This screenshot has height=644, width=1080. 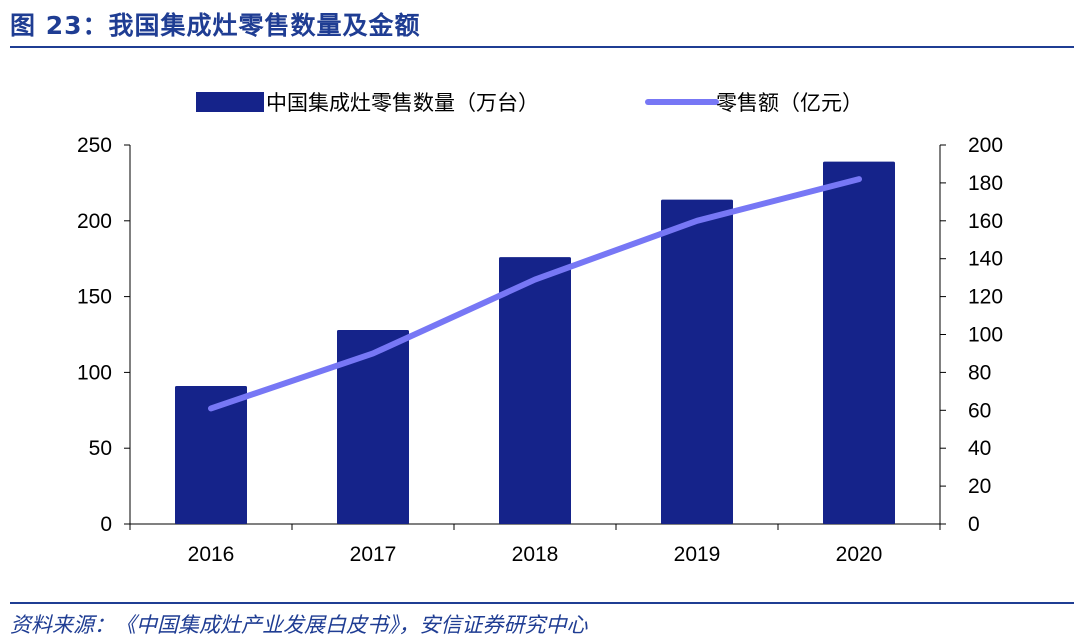 I want to click on left-tick-label: 200, so click(x=94, y=221).